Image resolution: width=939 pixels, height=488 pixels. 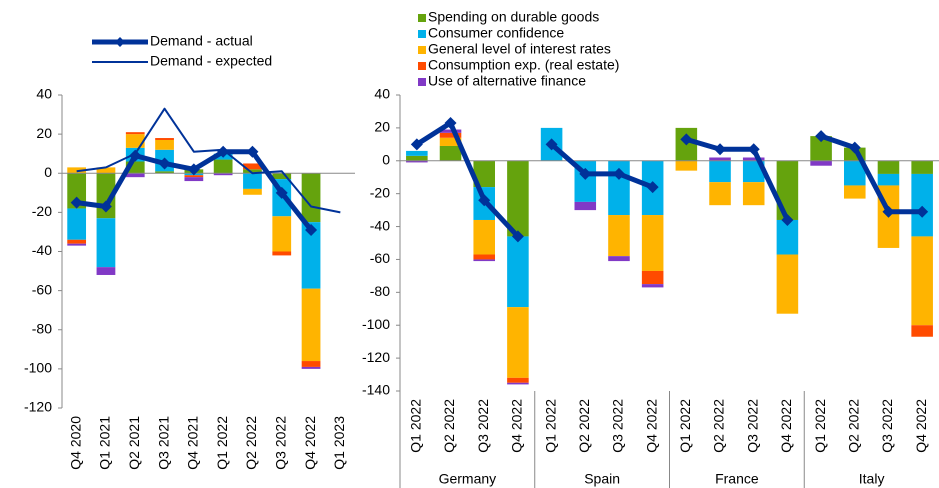 What do you see at coordinates (134, 443) in the screenshot?
I see `x-tick-label: Q2 2021` at bounding box center [134, 443].